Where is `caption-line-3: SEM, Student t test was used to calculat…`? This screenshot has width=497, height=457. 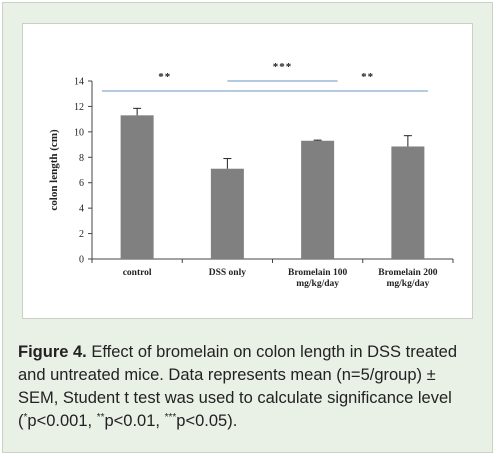
caption-line-3: SEM, Student t test was used to calculat… is located at coordinates (235, 398).